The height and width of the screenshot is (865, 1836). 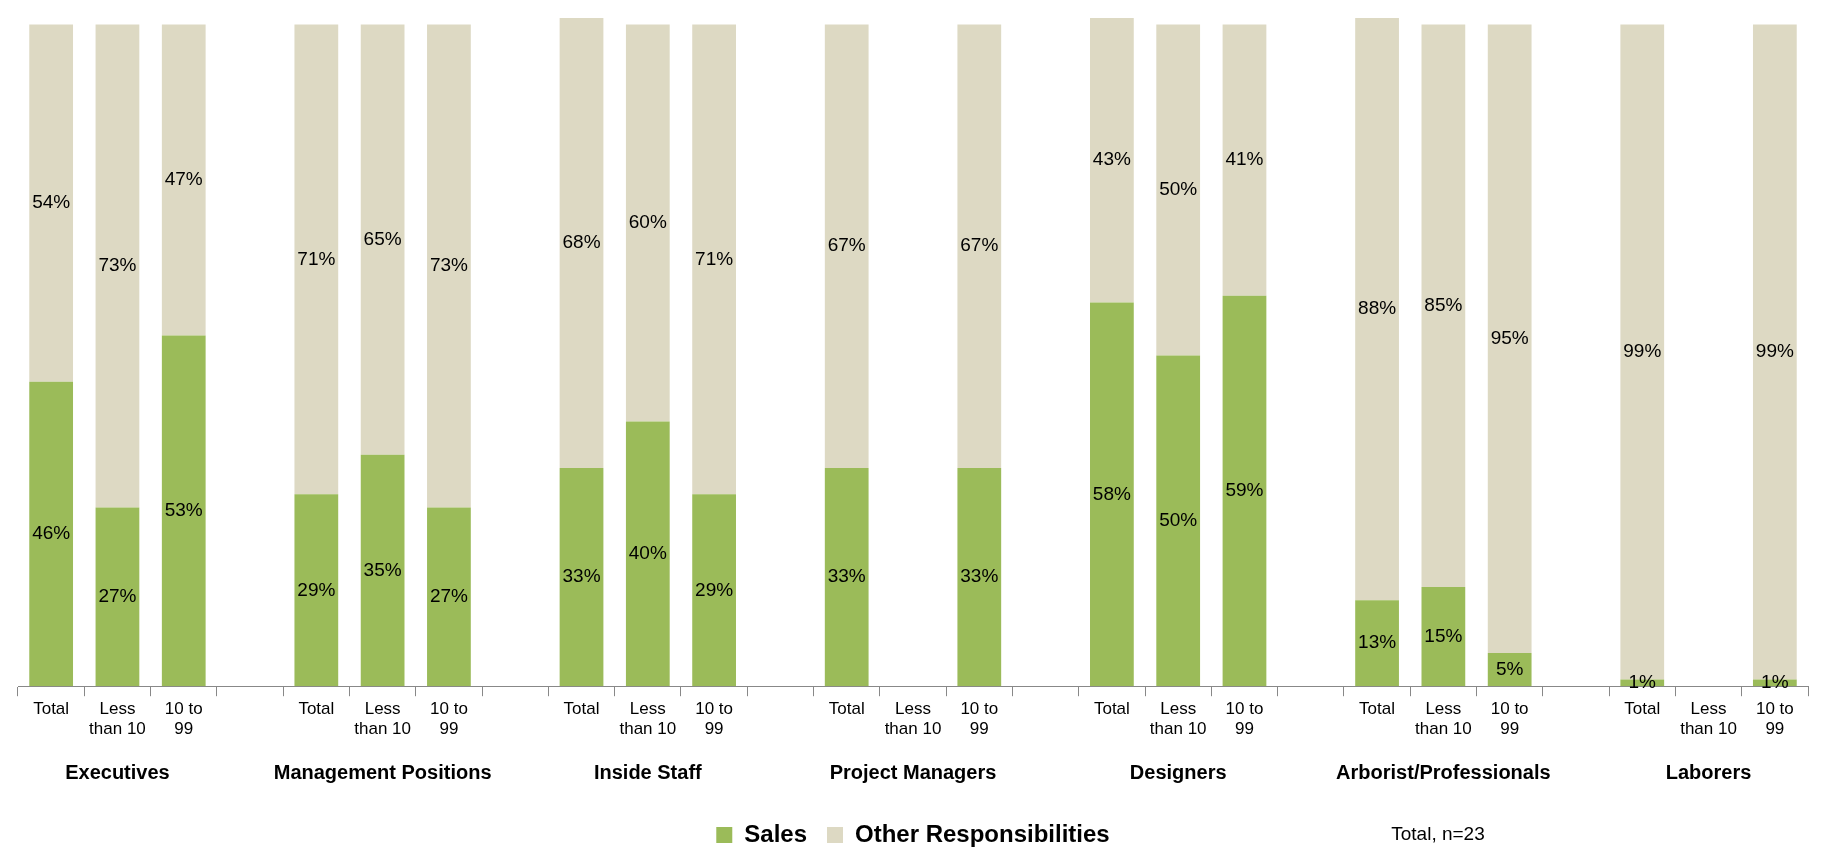 I want to click on data-label: 68%, so click(x=581, y=242).